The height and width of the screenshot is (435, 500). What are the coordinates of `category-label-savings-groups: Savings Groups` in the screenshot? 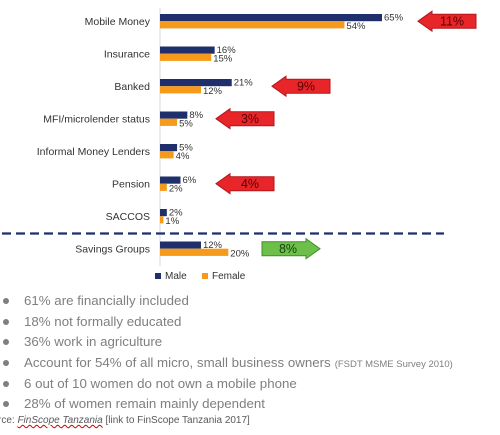 It's located at (112, 250).